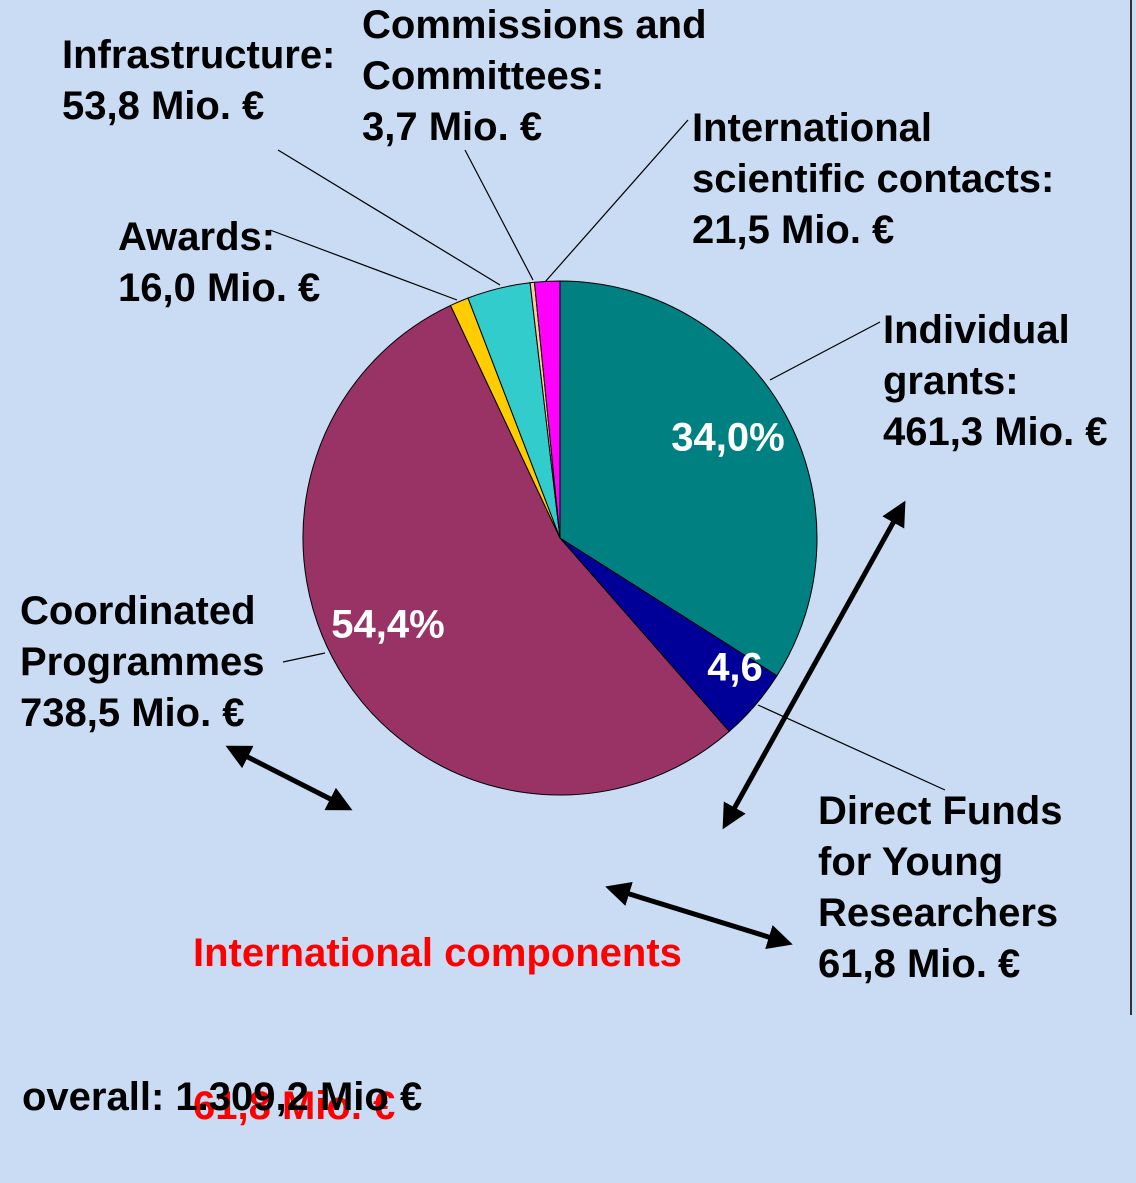 Image resolution: width=1136 pixels, height=1183 pixels. What do you see at coordinates (437, 953) in the screenshot?
I see `annotation-text: International components` at bounding box center [437, 953].